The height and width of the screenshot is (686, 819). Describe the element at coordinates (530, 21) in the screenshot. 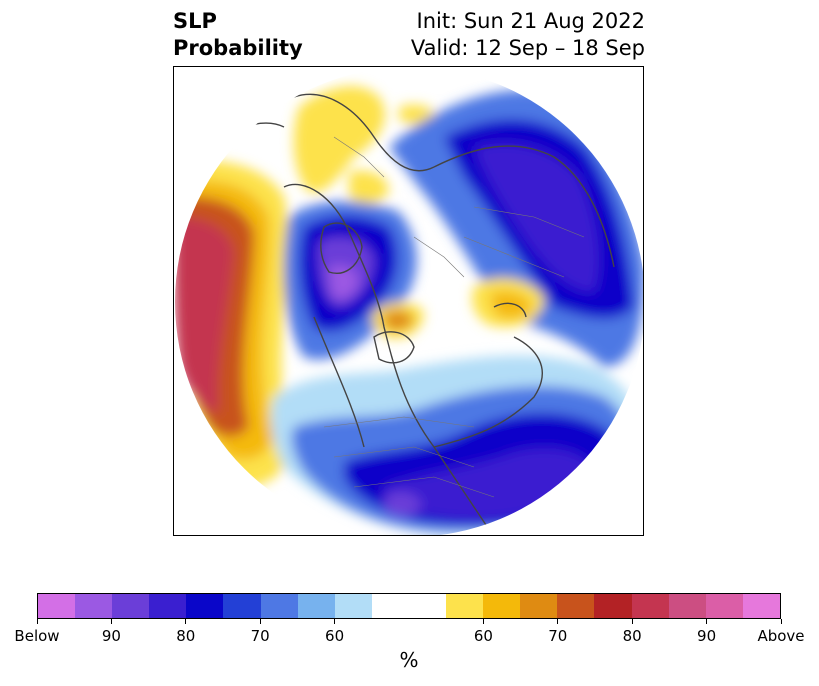

I see `init-date: Init: Sun 21 Aug 2022` at that location.